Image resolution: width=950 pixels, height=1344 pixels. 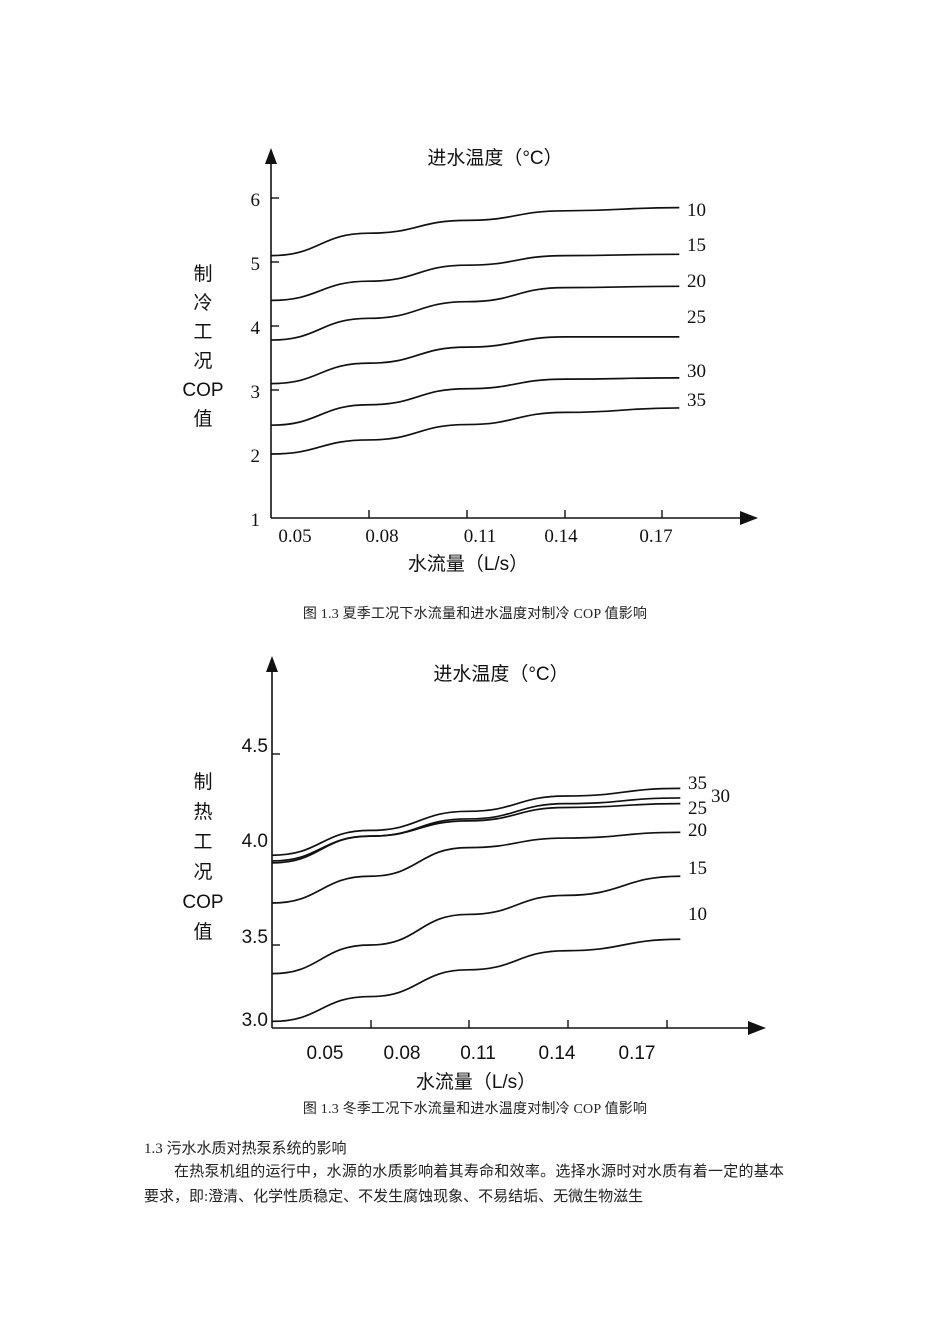 I want to click on y-tick-label: 1, so click(x=256, y=520).